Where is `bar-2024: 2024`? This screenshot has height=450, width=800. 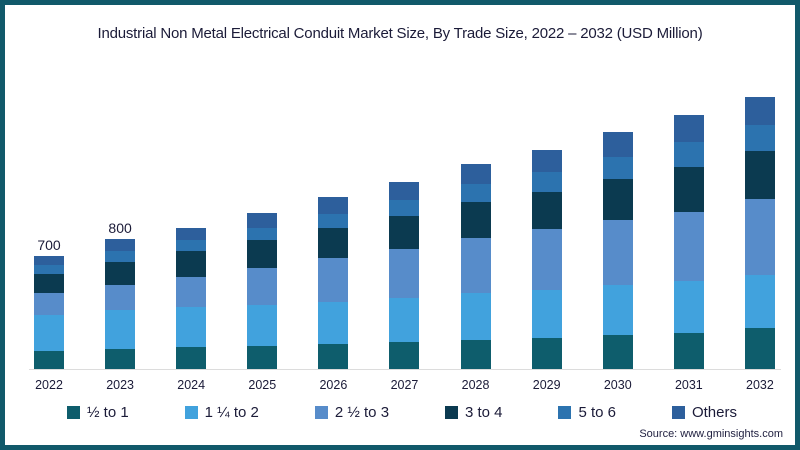
bar-2024: 2024 is located at coordinates (191, 309).